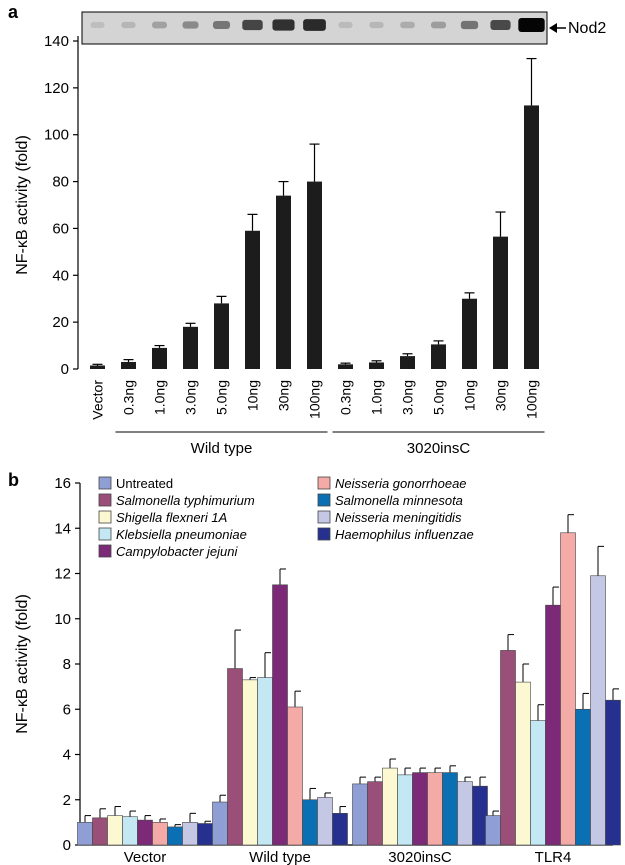 The image size is (625, 865). What do you see at coordinates (62, 528) in the screenshot?
I see `y-tick-label: 14` at bounding box center [62, 528].